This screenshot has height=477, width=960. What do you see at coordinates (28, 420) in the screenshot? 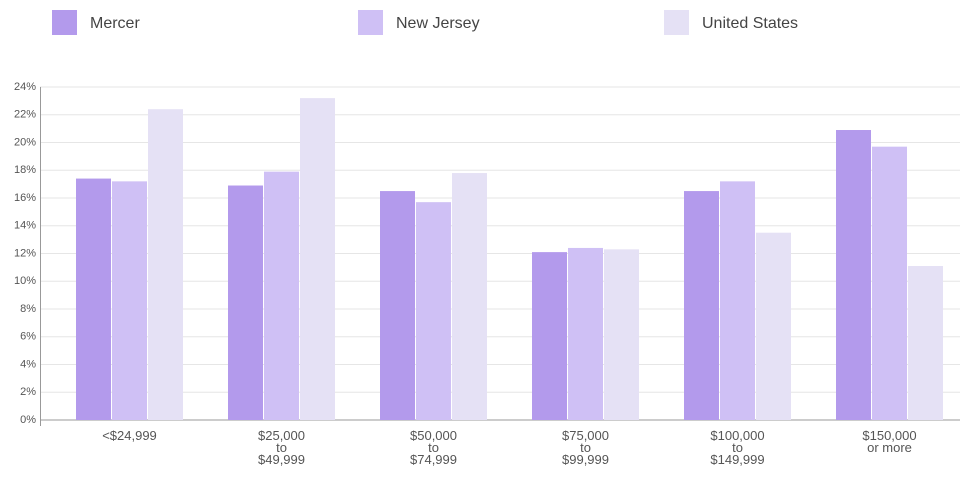
I see `y-tick-label: 0%` at bounding box center [28, 420].